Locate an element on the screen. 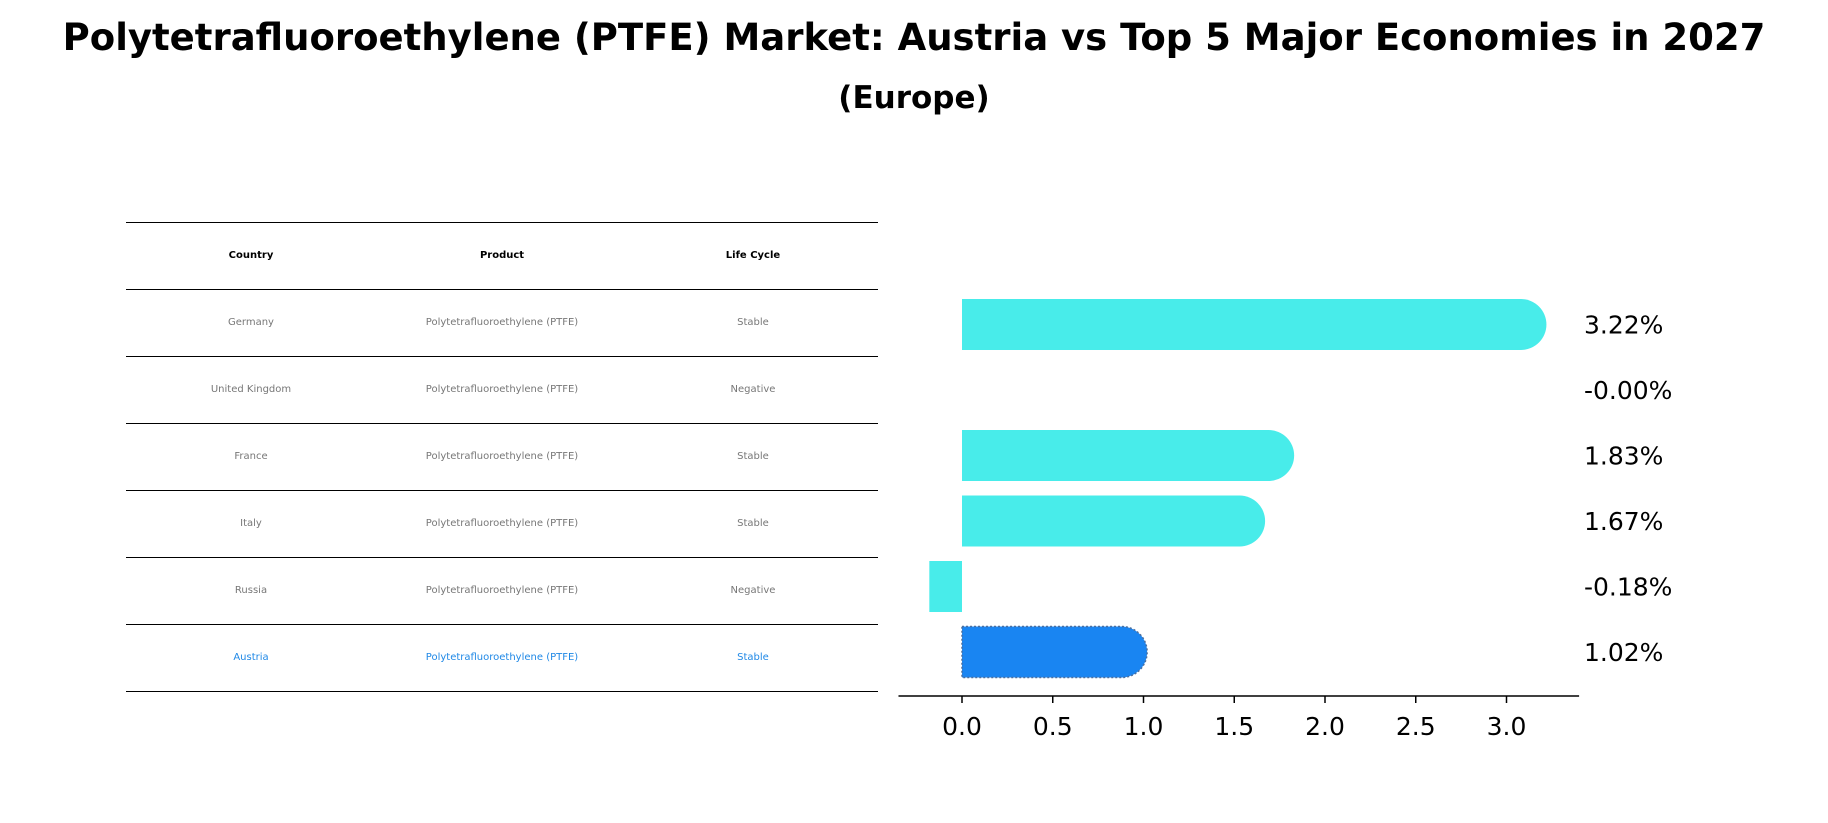  row-country: Germany is located at coordinates (251, 322).